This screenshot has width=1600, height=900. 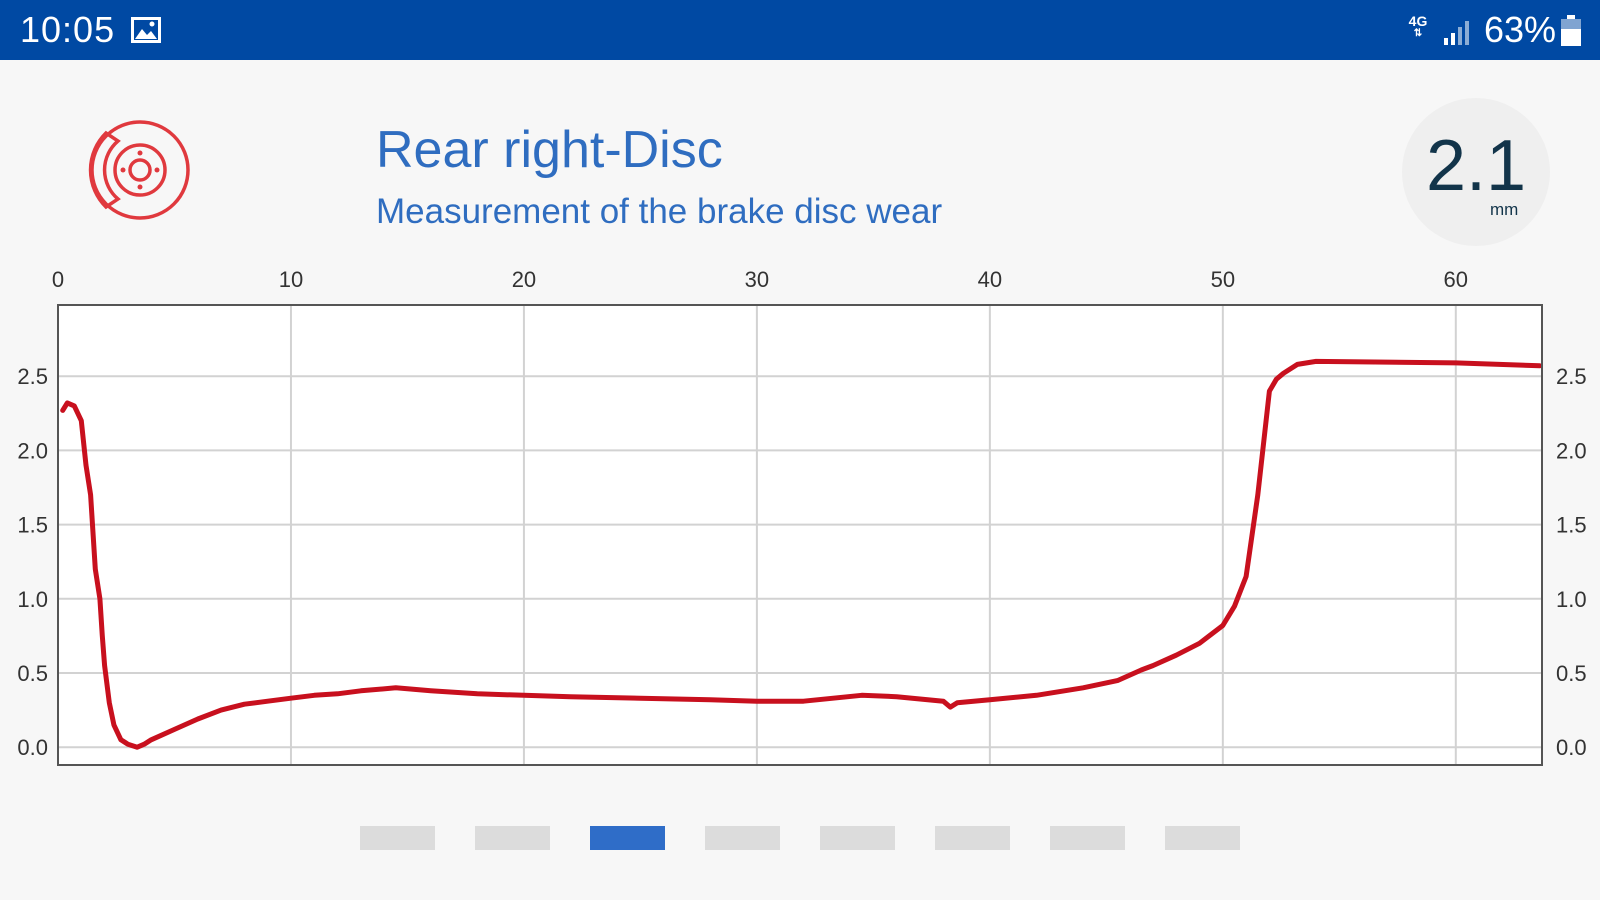 I want to click on battery-percent: 63%, so click(x=1520, y=29).